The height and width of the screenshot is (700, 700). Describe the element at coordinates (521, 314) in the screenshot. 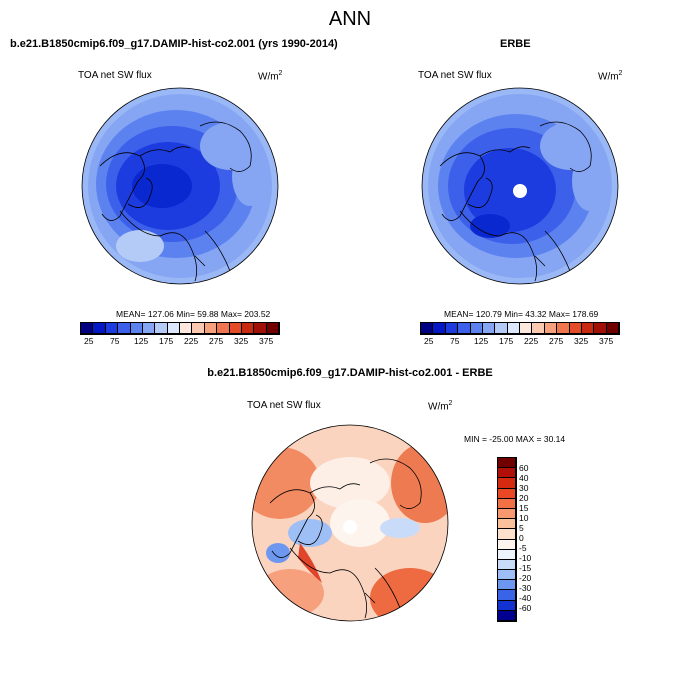

I see `obs-stats: MEAN= 120.79 Min= 43.32 Max= 178.69` at that location.